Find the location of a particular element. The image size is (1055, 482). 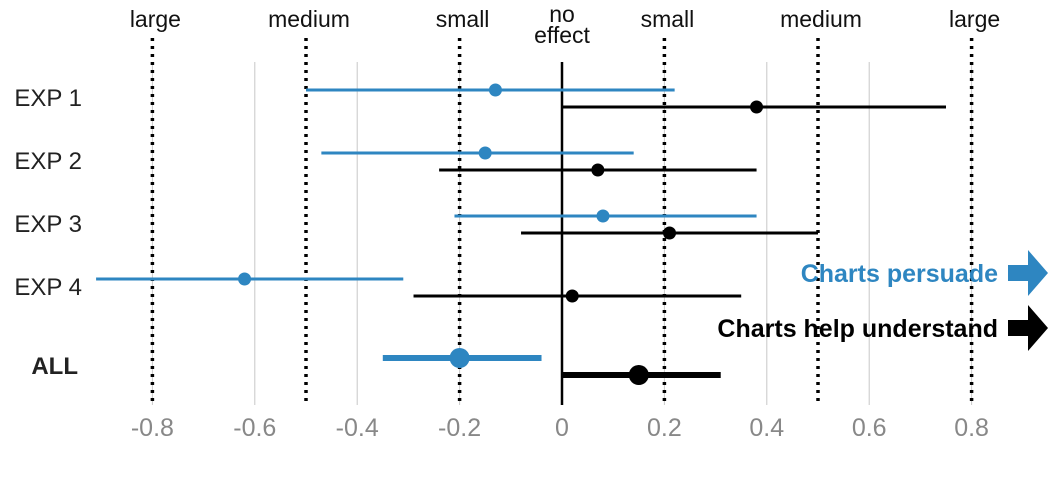

x-tick-label: 0 is located at coordinates (562, 428).